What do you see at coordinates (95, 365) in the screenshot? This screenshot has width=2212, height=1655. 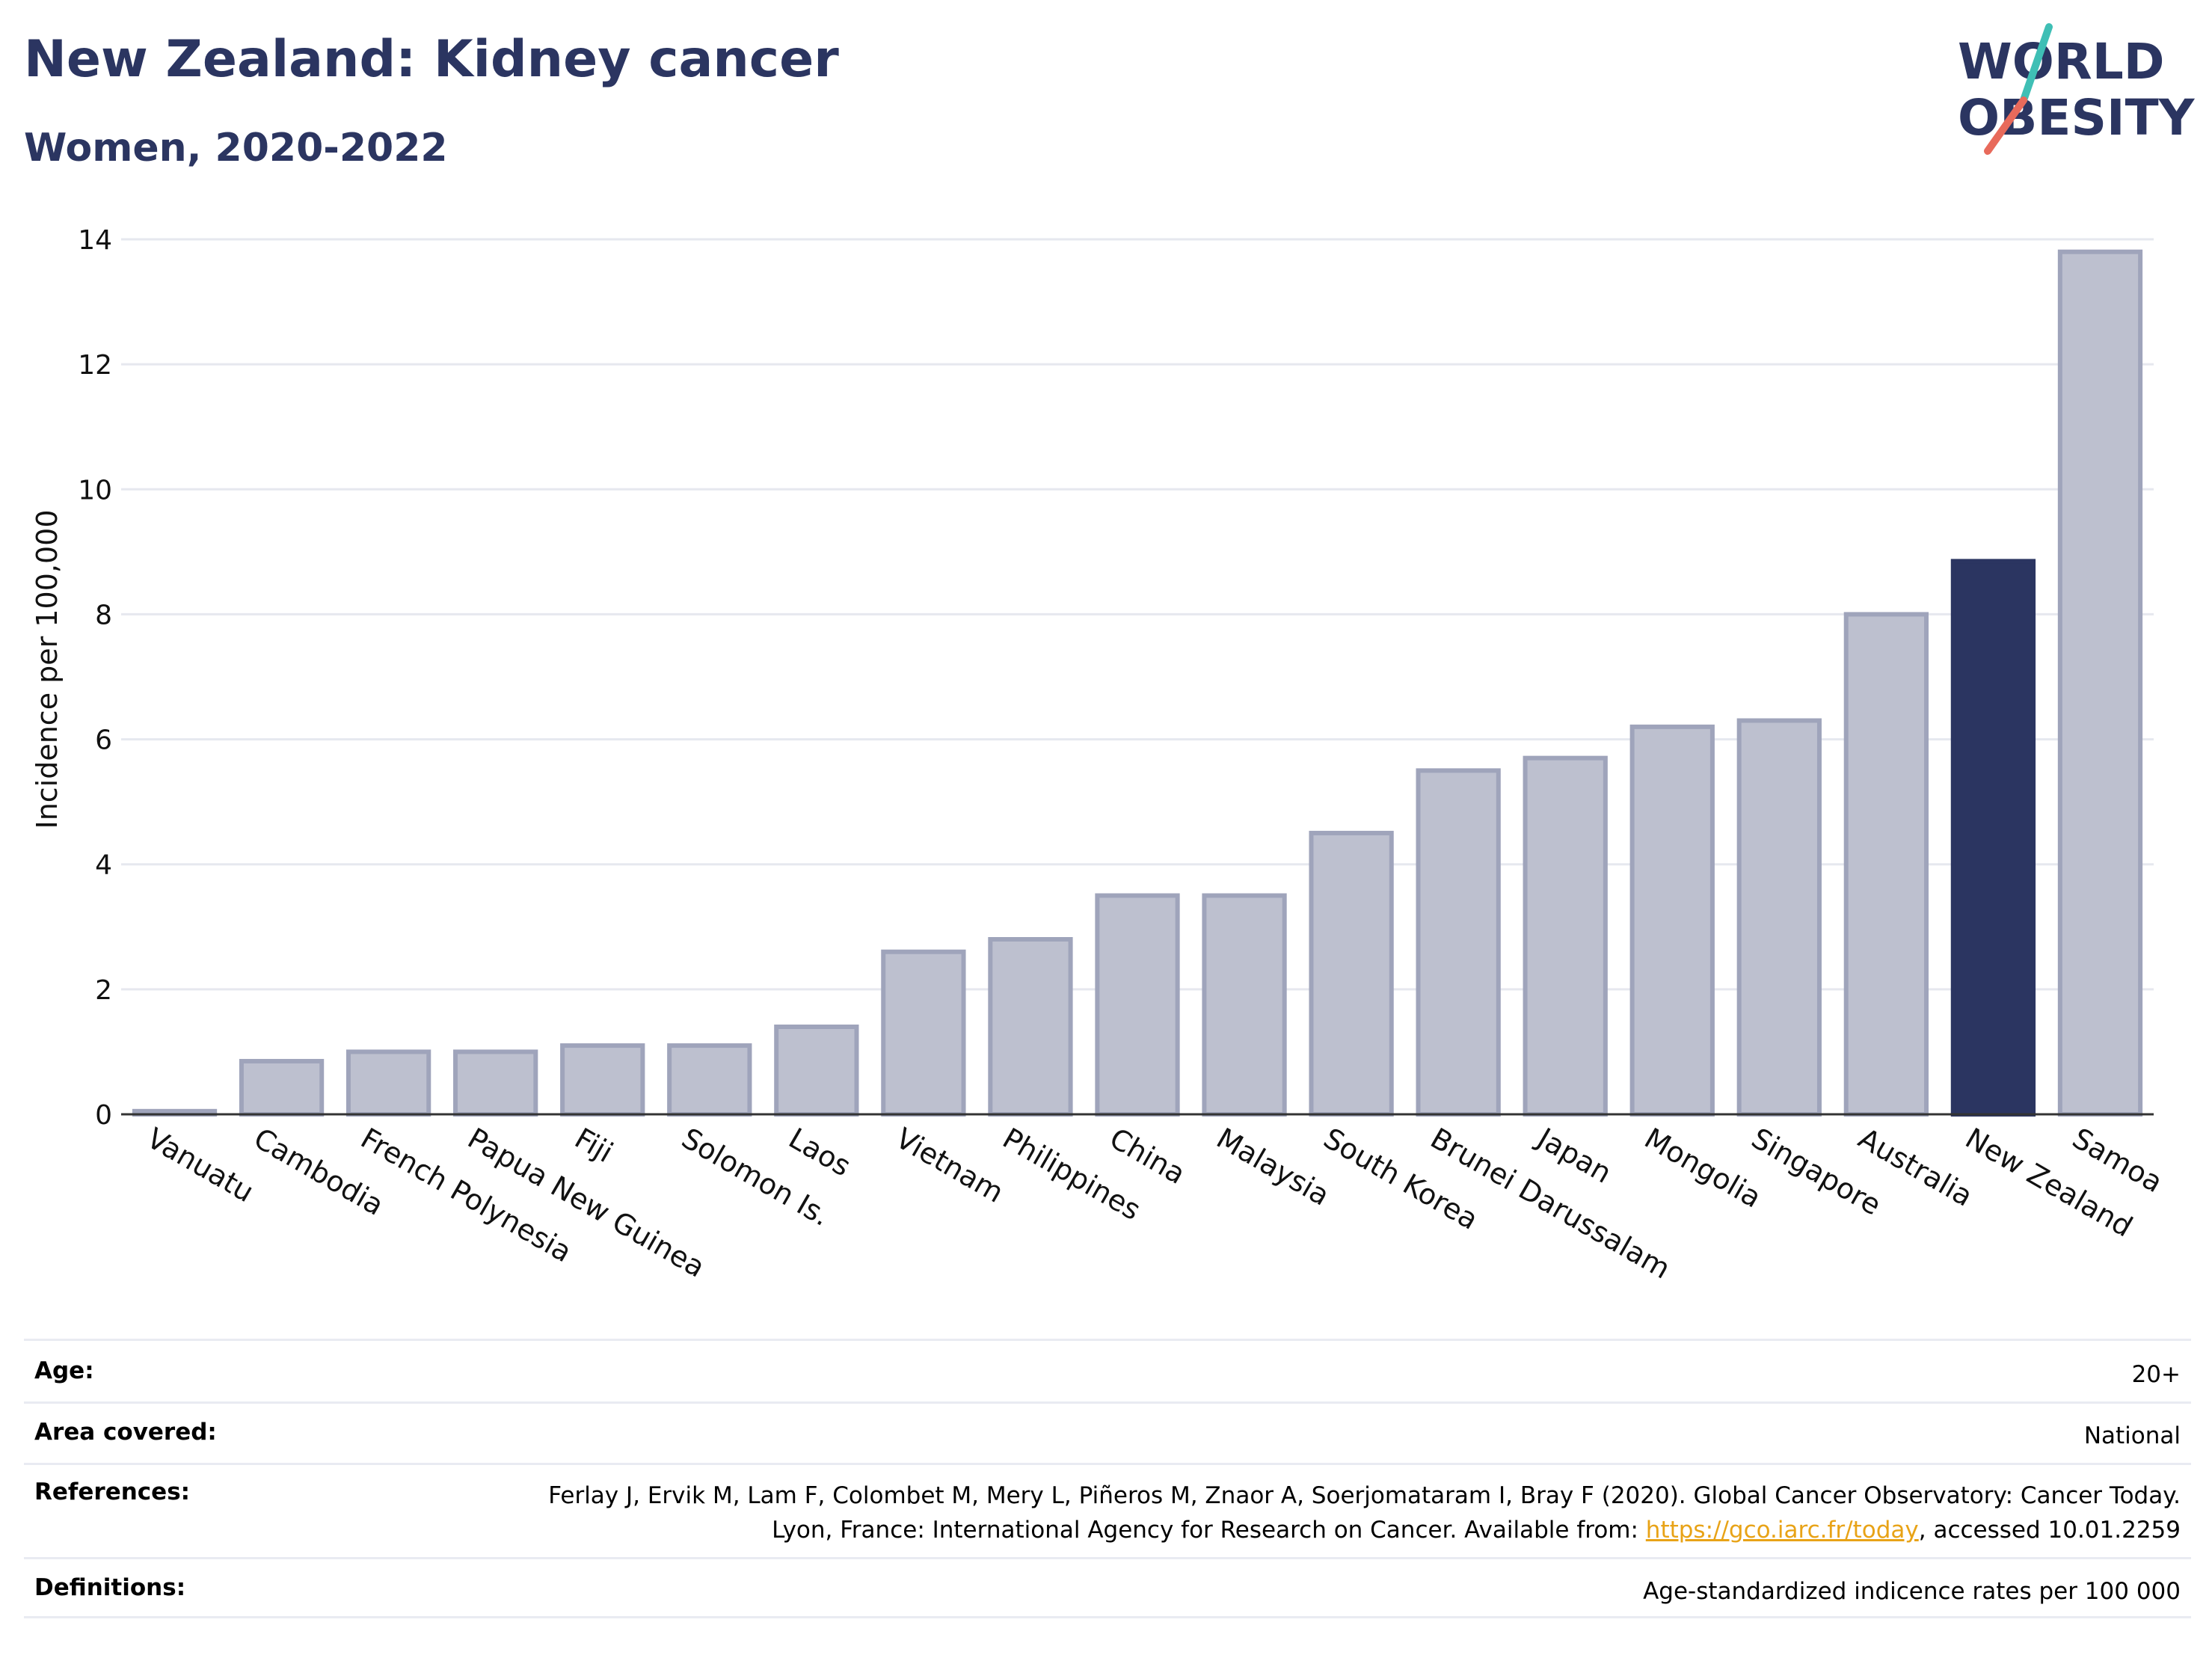 I see `y-tick-label: 12` at bounding box center [95, 365].